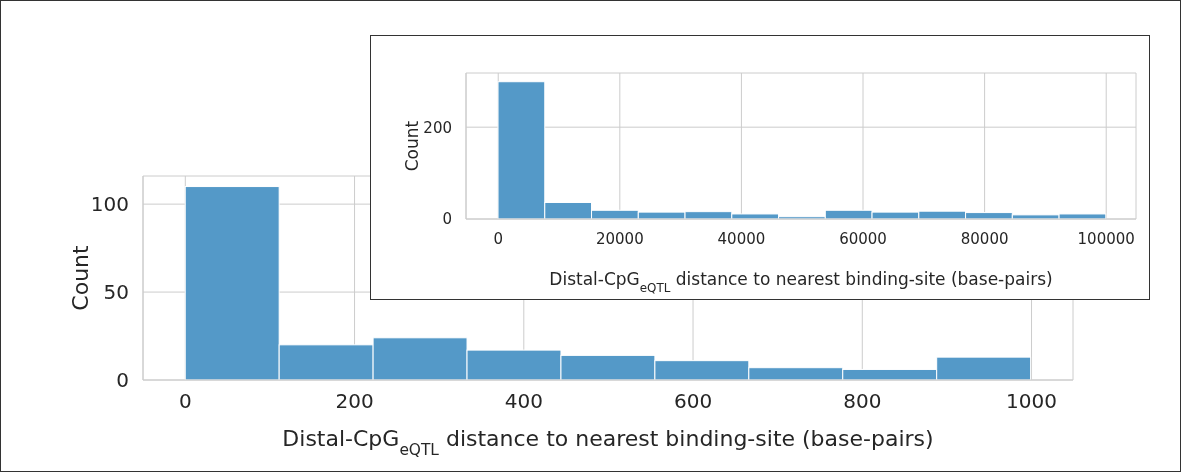 The width and height of the screenshot is (1181, 472). Describe the element at coordinates (863, 238) in the screenshot. I see `x-tick-label: 60000` at that location.